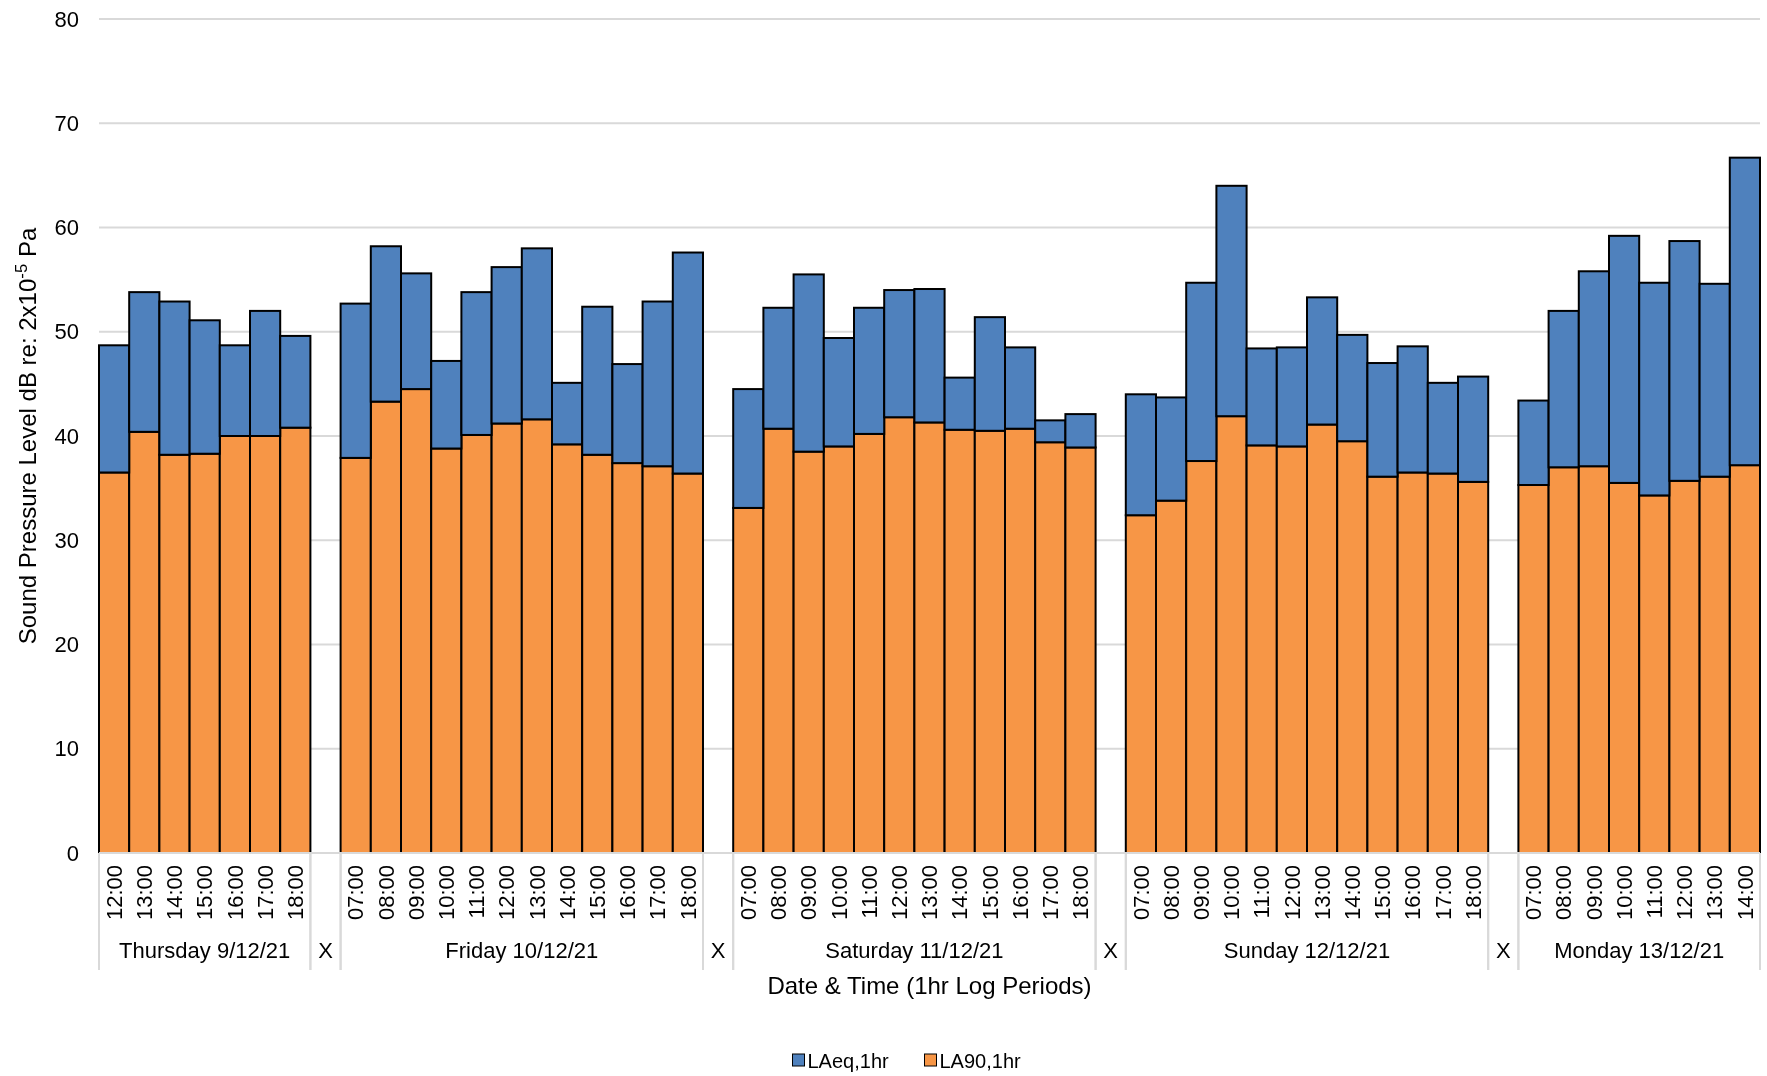 The height and width of the screenshot is (1076, 1767). Describe the element at coordinates (72, 853) in the screenshot. I see `y-tick-label: 0` at that location.